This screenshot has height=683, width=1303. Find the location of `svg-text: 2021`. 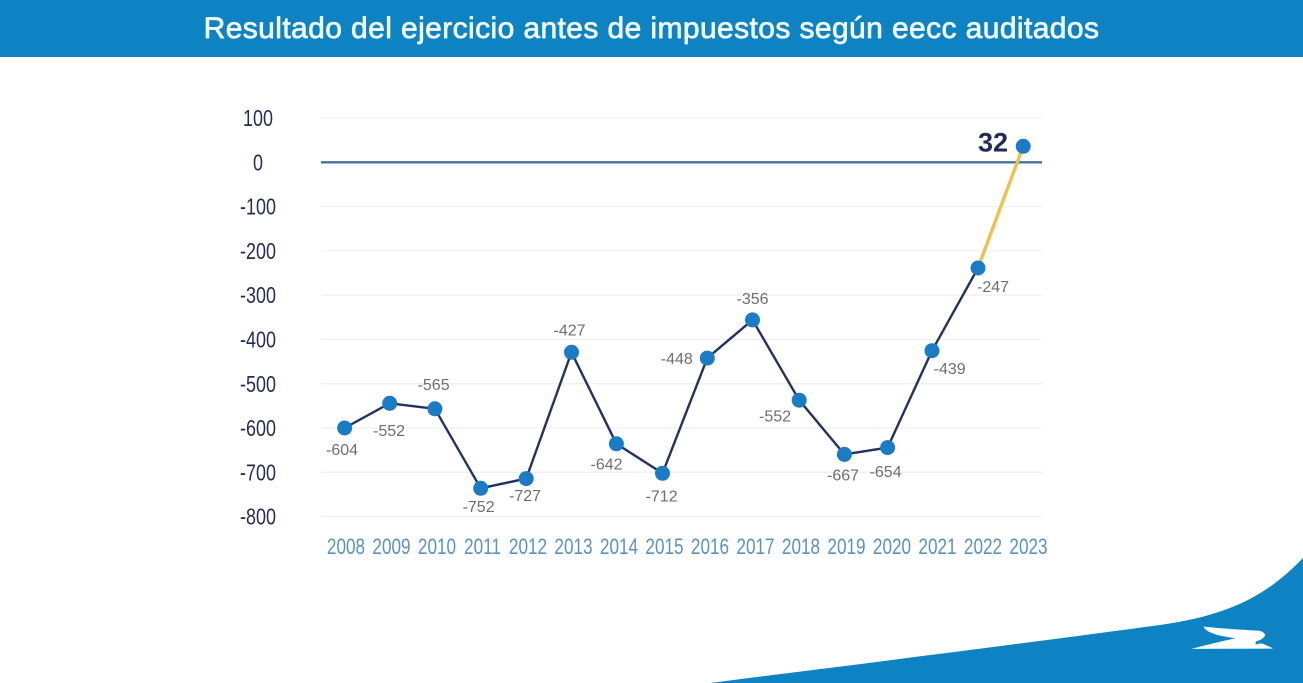

svg-text: 2021 is located at coordinates (937, 547).